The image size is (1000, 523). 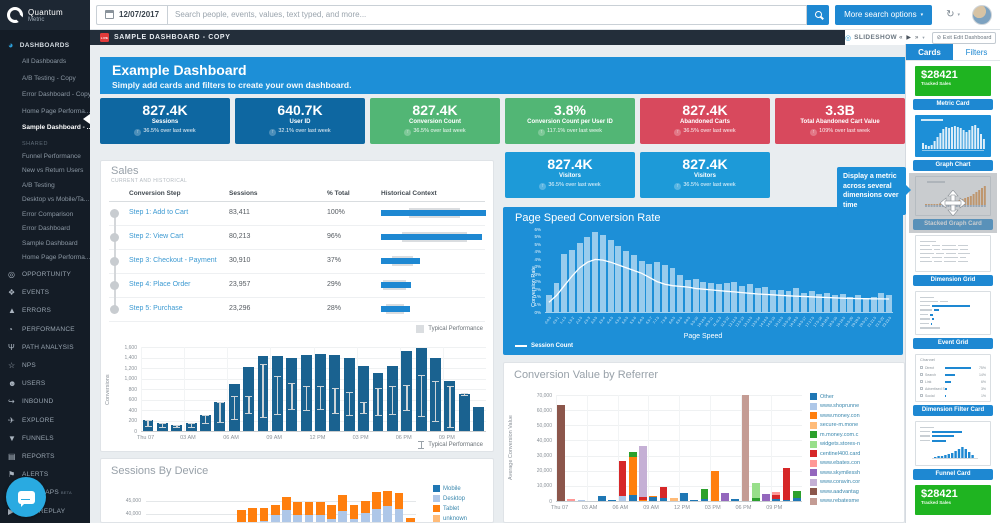 I want to click on referrer-legend-item: www.aadvantag, so click(x=856, y=491).